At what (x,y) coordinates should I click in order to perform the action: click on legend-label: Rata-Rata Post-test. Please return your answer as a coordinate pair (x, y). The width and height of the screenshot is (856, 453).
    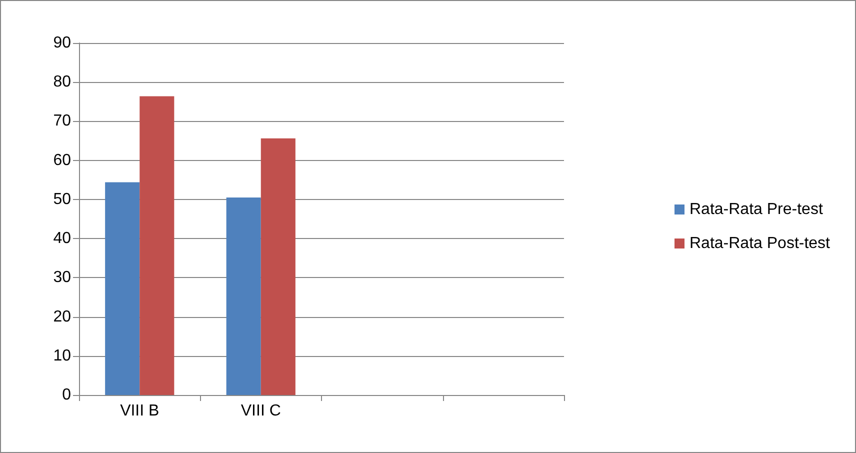
    Looking at the image, I should click on (760, 243).